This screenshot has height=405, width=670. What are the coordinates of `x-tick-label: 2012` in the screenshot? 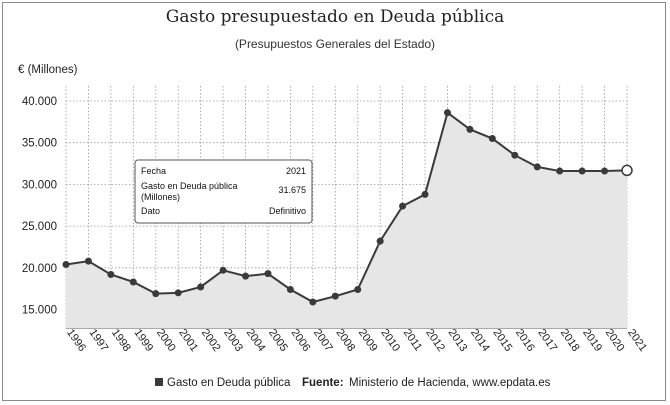 It's located at (435, 340).